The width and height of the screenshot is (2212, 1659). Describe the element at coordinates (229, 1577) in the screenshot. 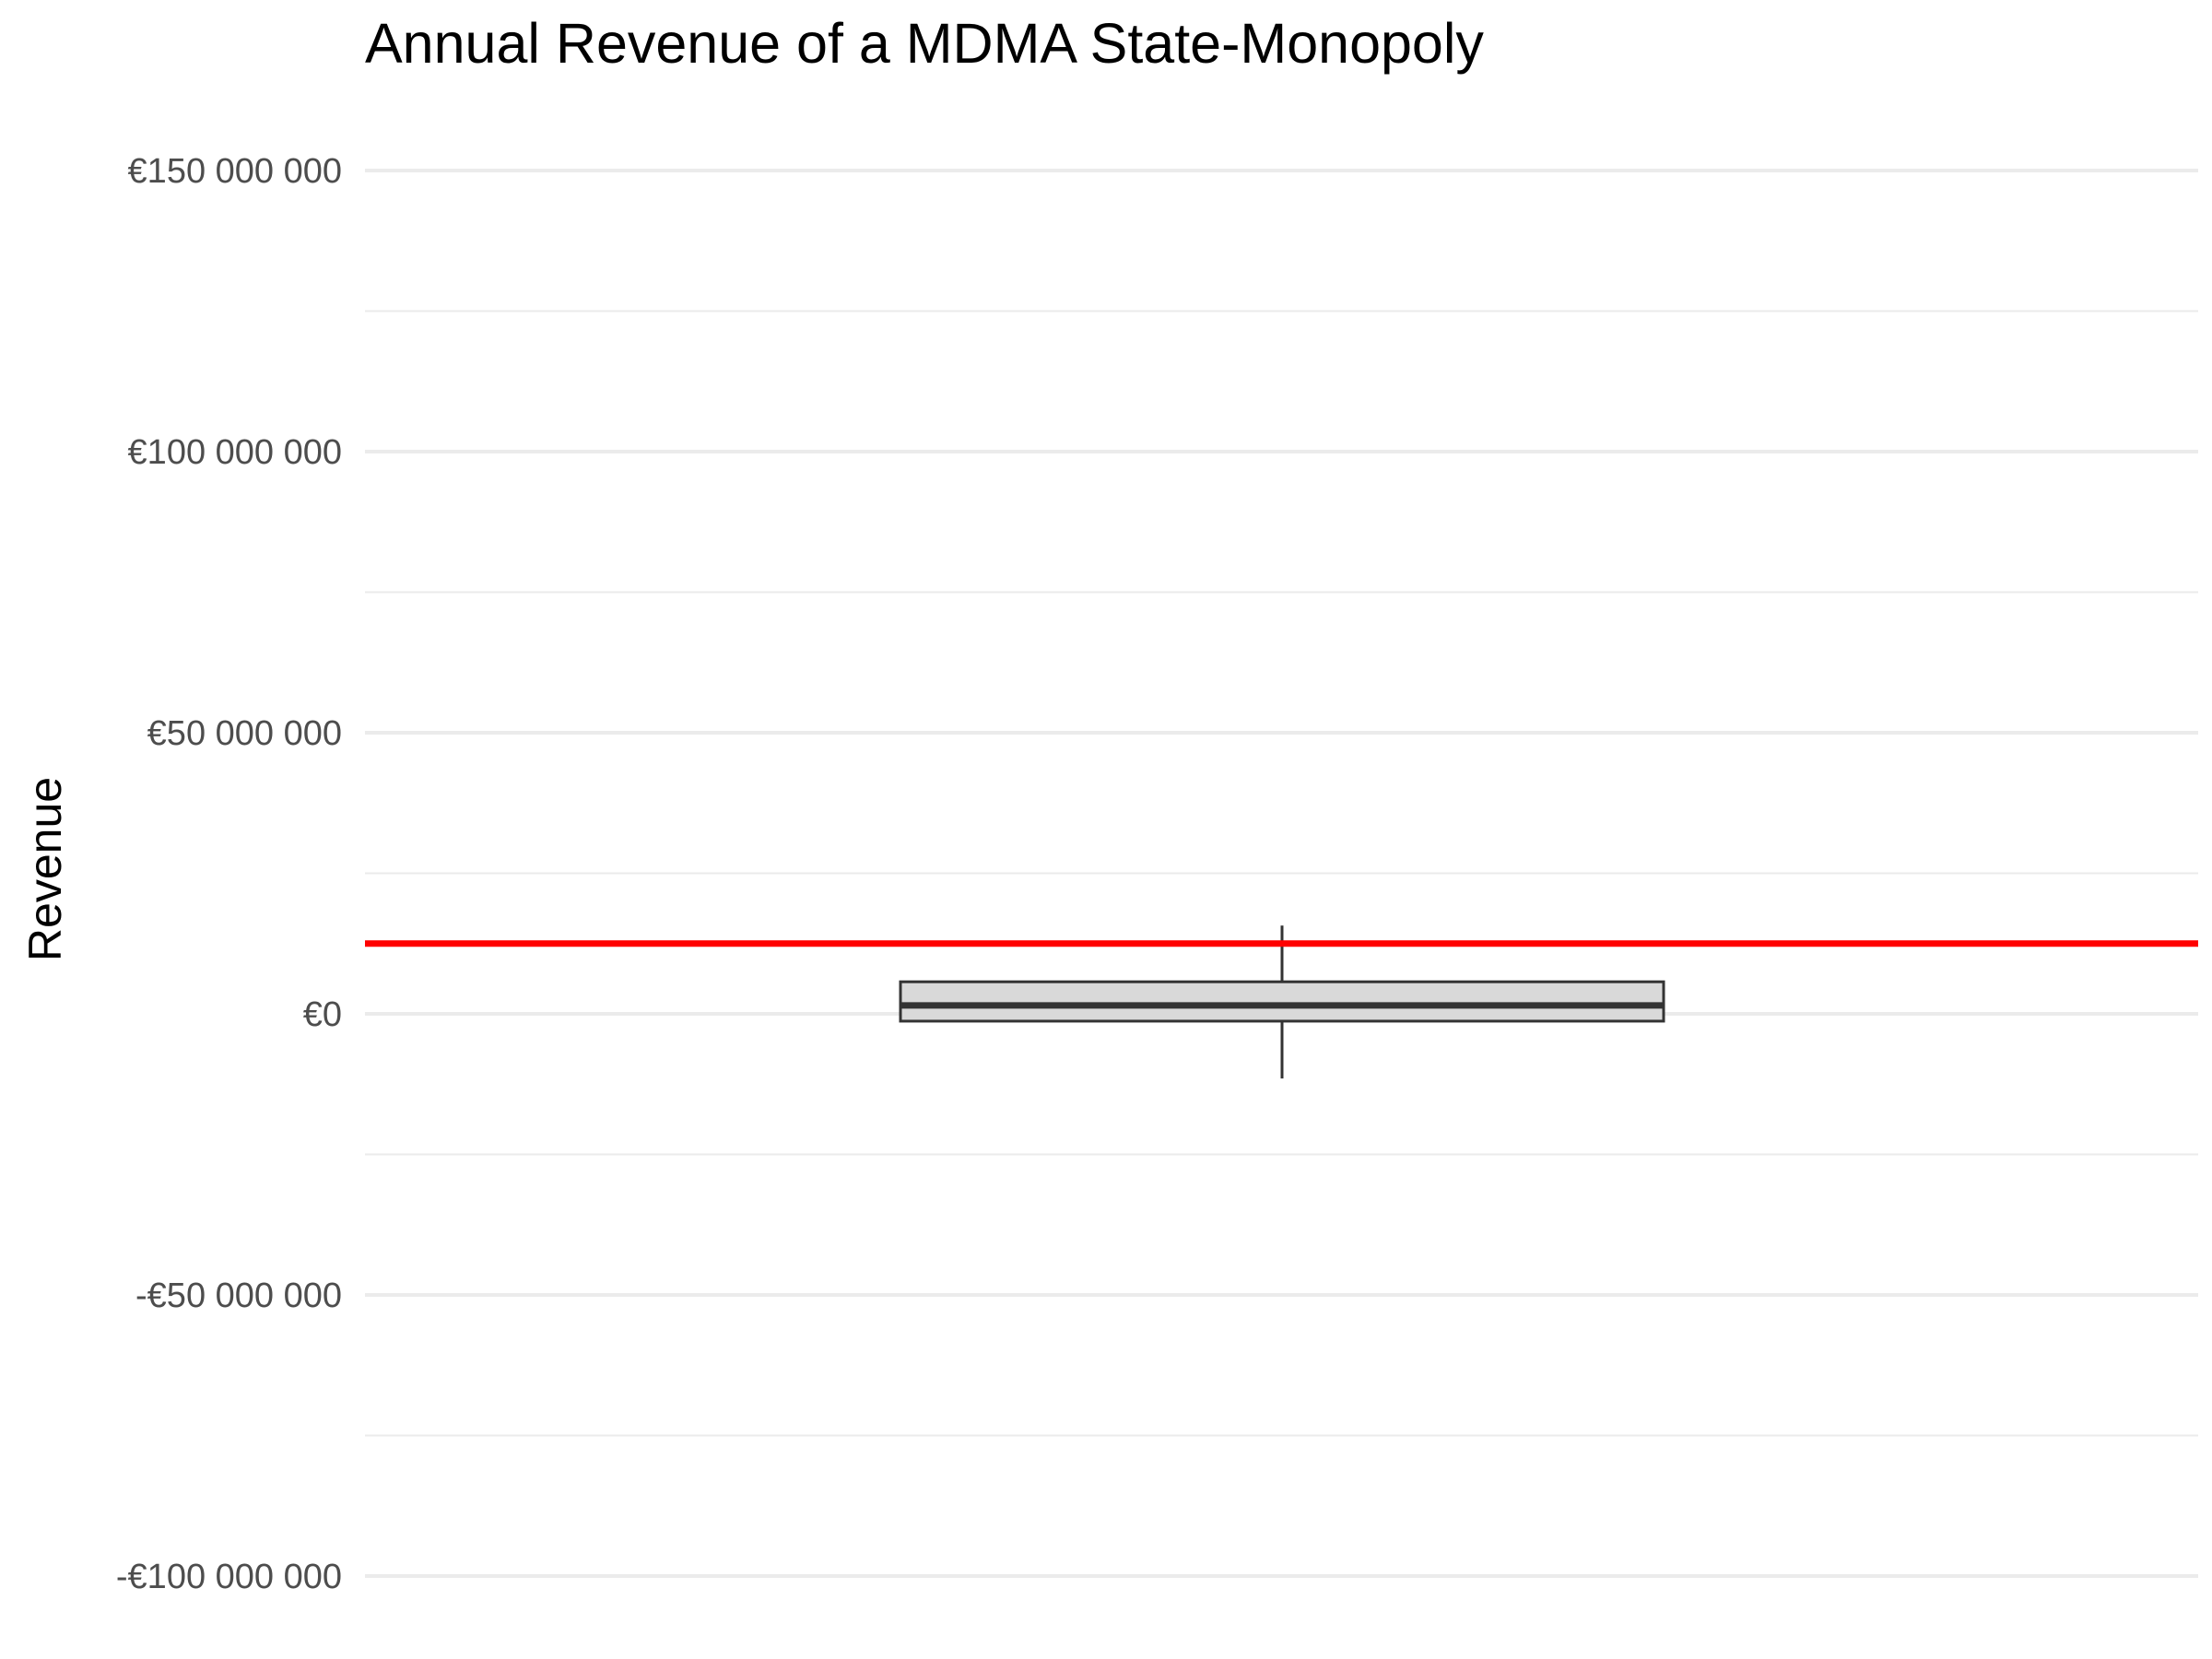

I see `y-tick-label: -€100 000 000` at that location.